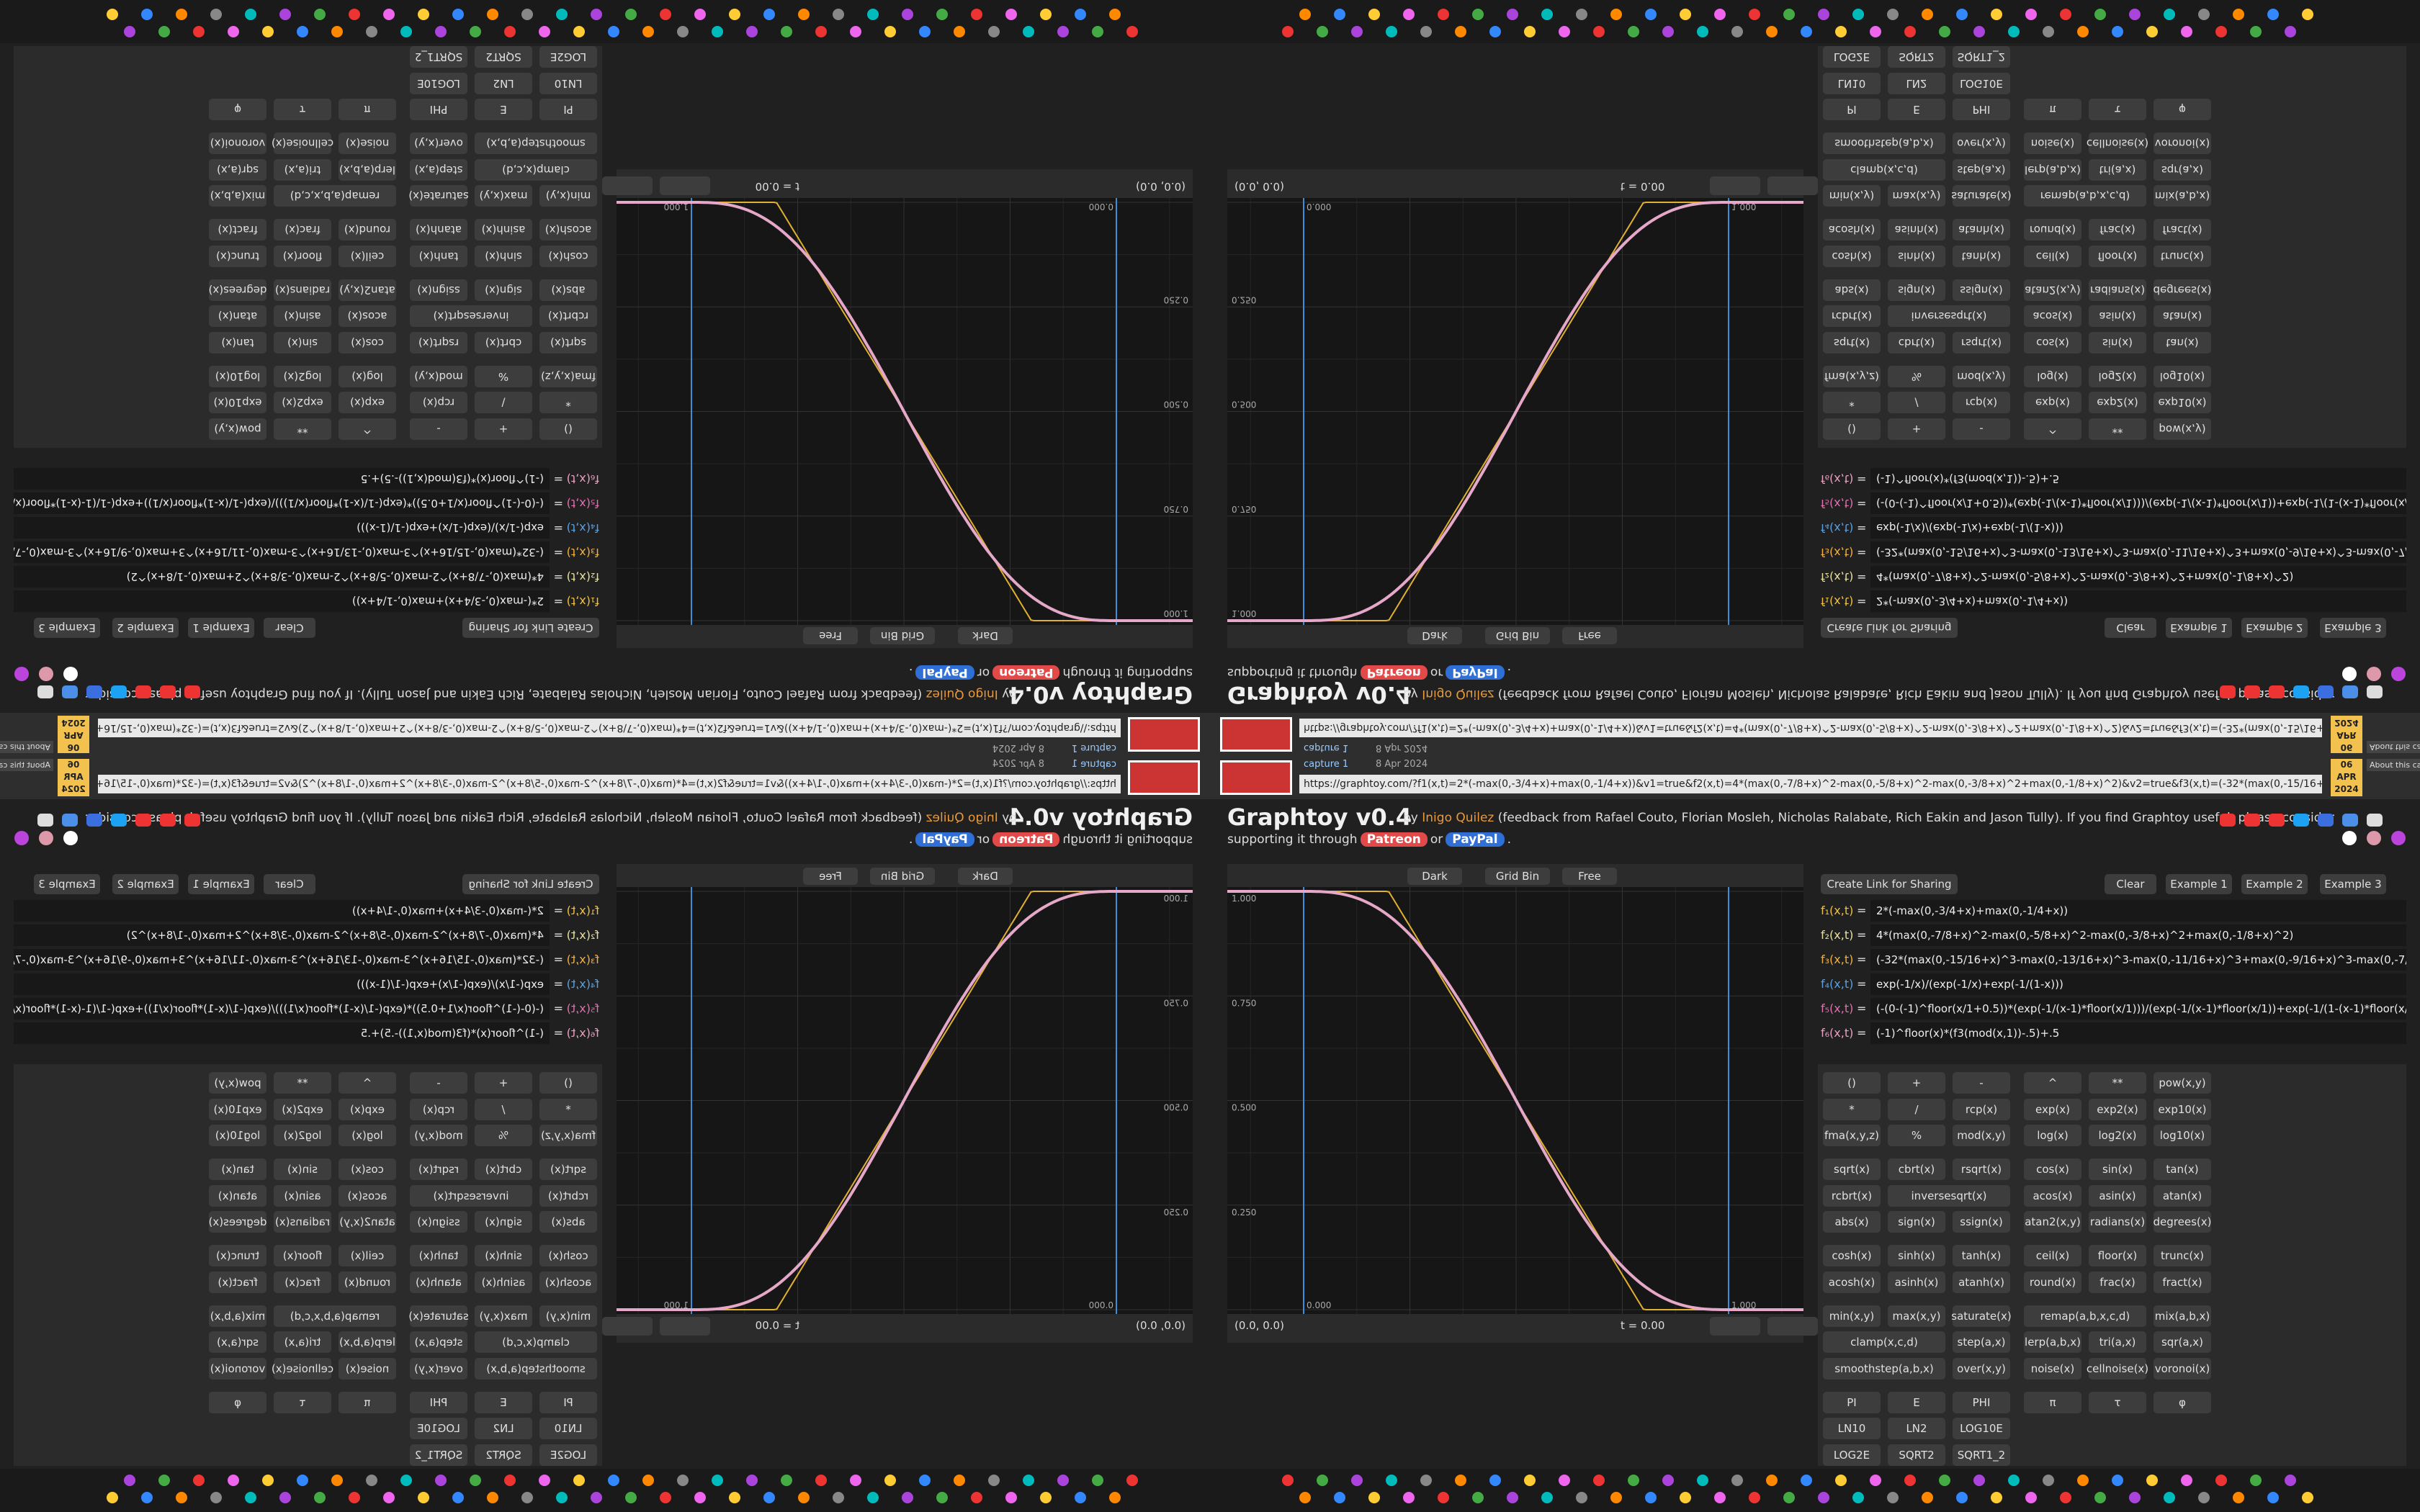  I want to click on formula-input: 2*(-max(0,-3/4+x)+max(0,-1/4+x)), so click(282, 601).